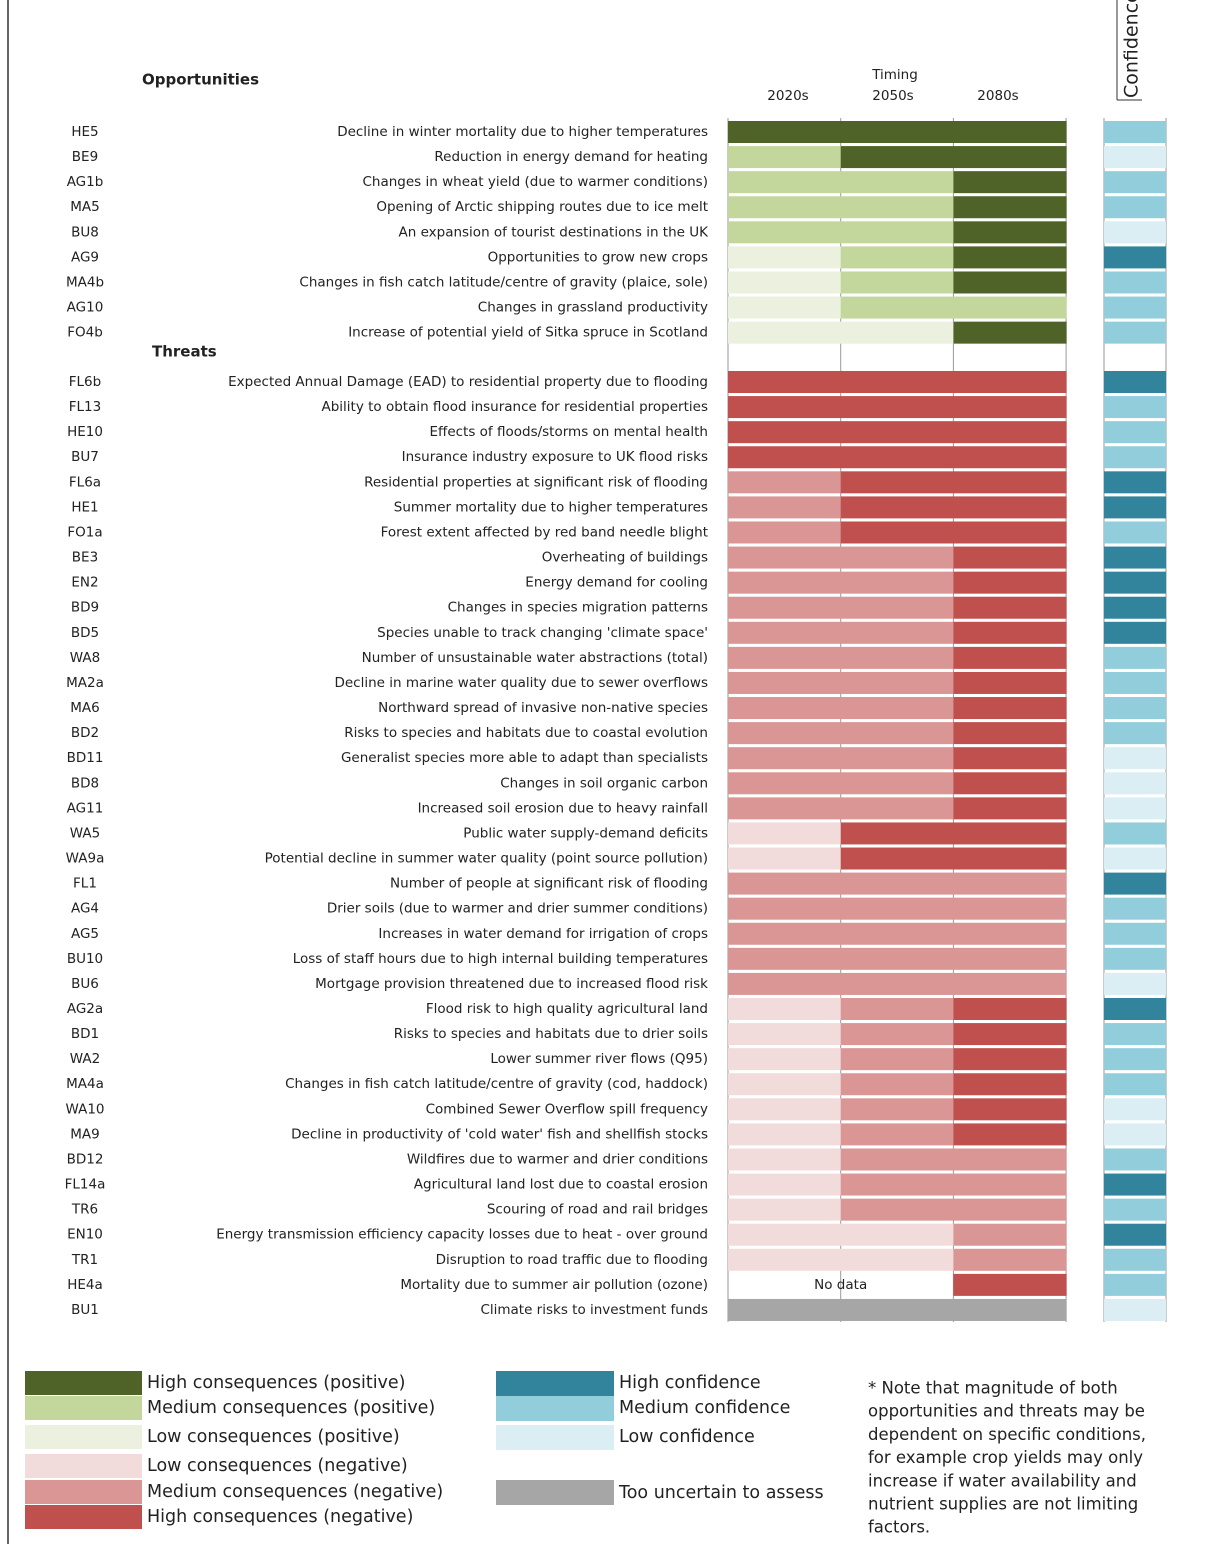 This screenshot has height=1544, width=1208. I want to click on row-label: Lower summer river flows (Q95), so click(599, 1059).